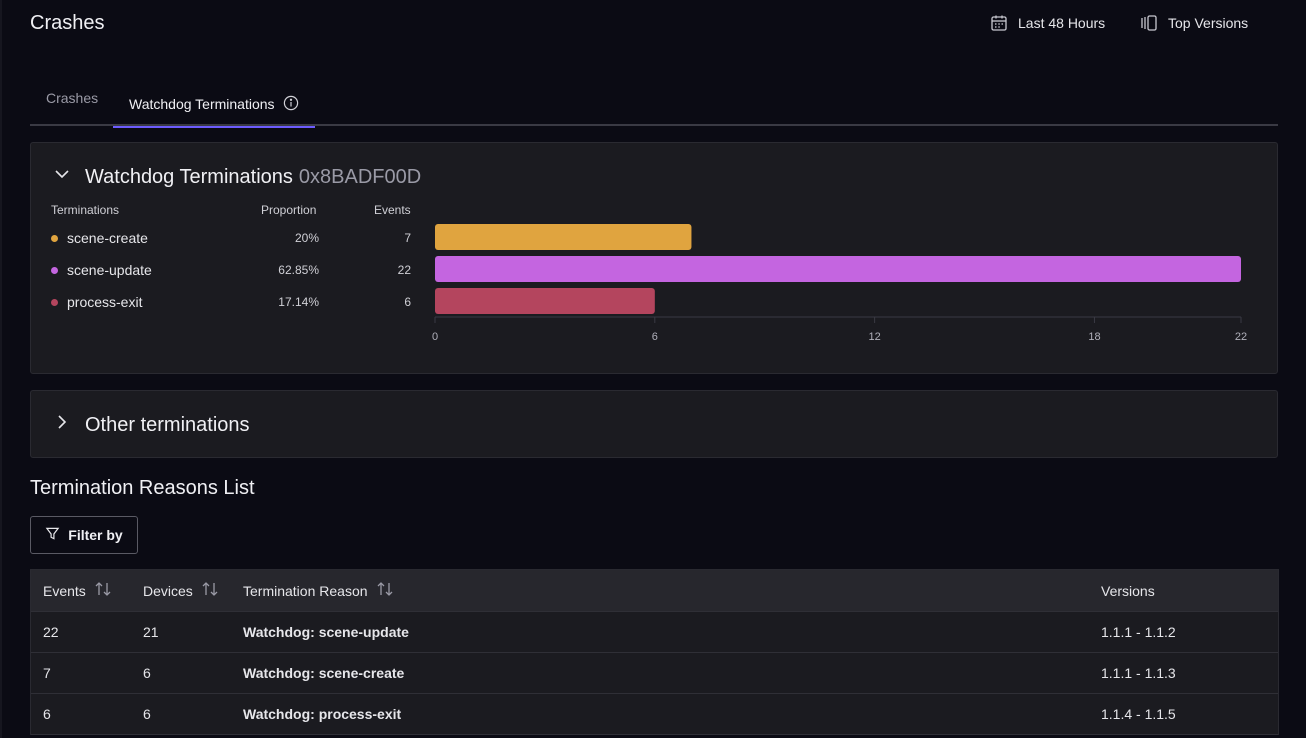  What do you see at coordinates (47, 673) in the screenshot?
I see `cell-events: 7` at bounding box center [47, 673].